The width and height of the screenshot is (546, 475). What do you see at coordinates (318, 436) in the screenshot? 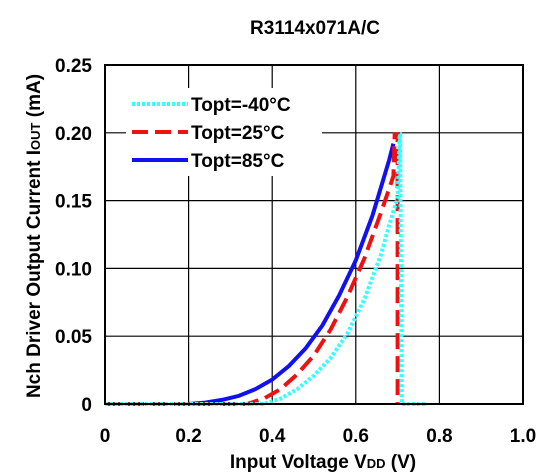
I see `x-tick-labels: 0 0.2 0.4 0.6 0.8 1.0` at bounding box center [318, 436].